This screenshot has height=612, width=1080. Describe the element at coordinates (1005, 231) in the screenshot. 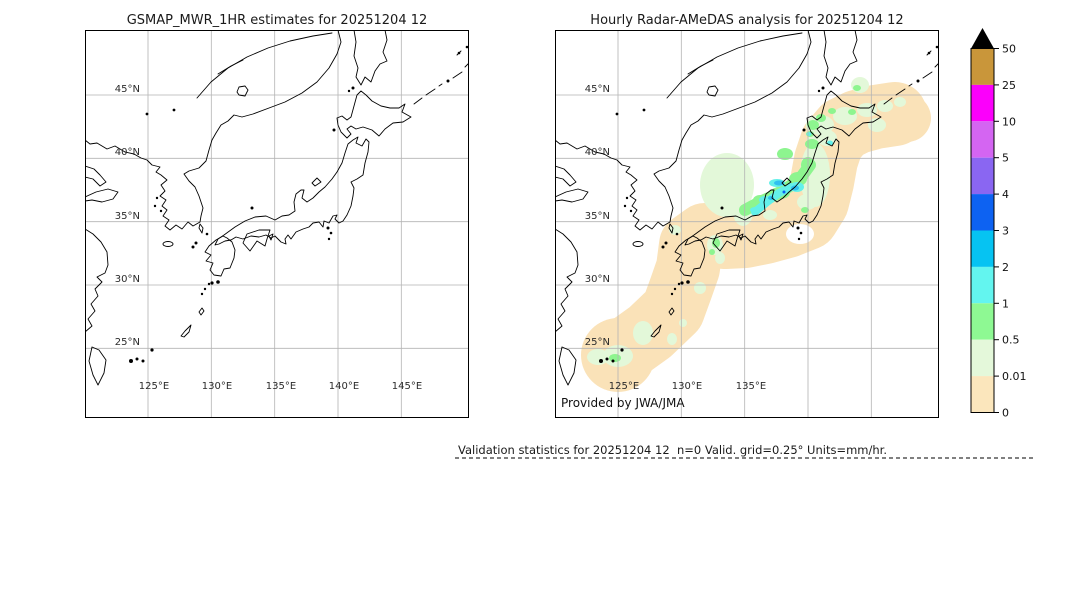

I see `colorbar-tick-label: 3` at that location.